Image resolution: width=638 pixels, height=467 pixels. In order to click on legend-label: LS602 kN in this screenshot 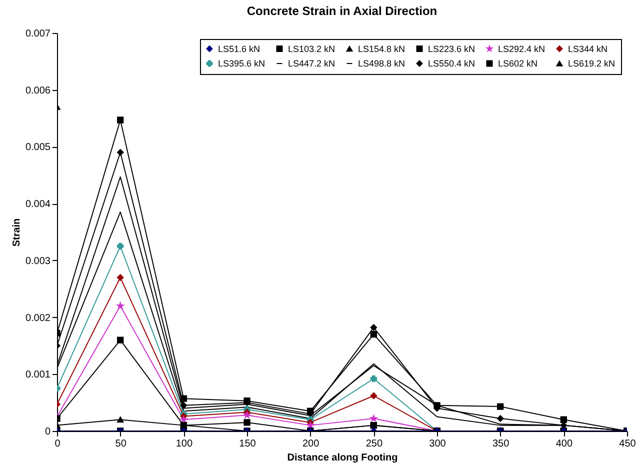, I will do `click(518, 63)`.